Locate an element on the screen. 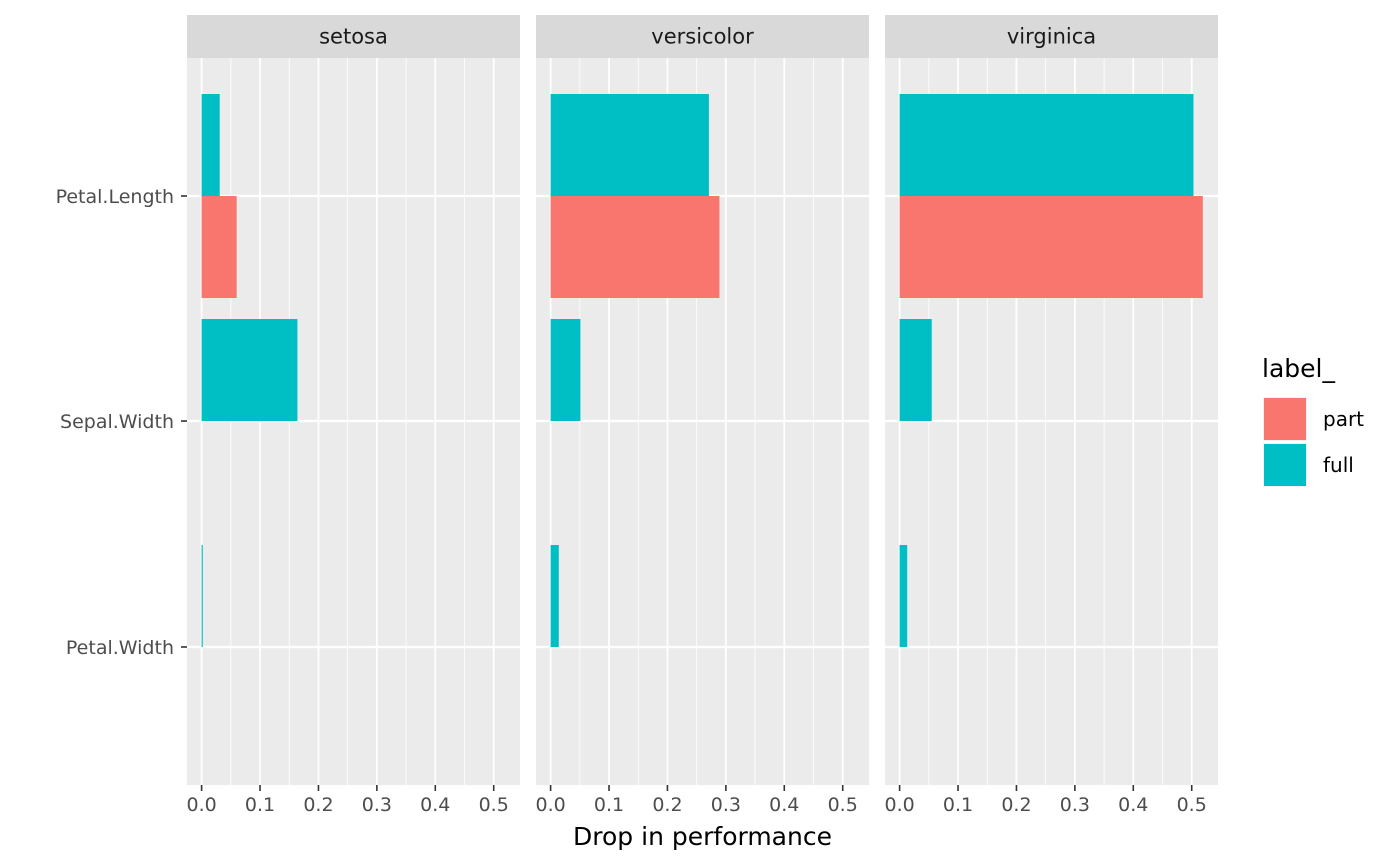 This screenshot has width=1400, height=866. facet-strip-label: setosa is located at coordinates (353, 37).